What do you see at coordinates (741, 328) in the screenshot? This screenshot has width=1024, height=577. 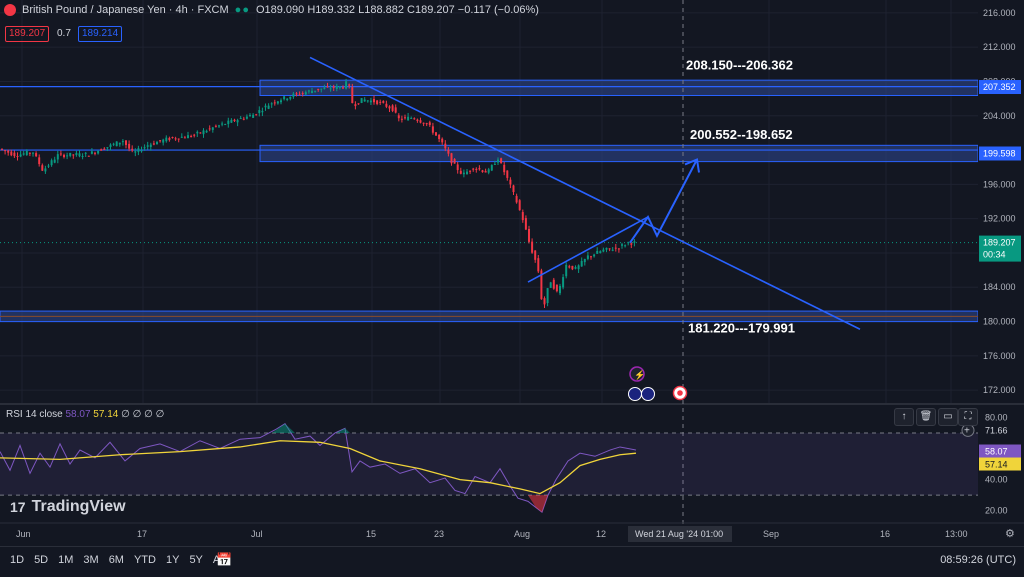 I see `zone-label: 181.220---179.991` at bounding box center [741, 328].